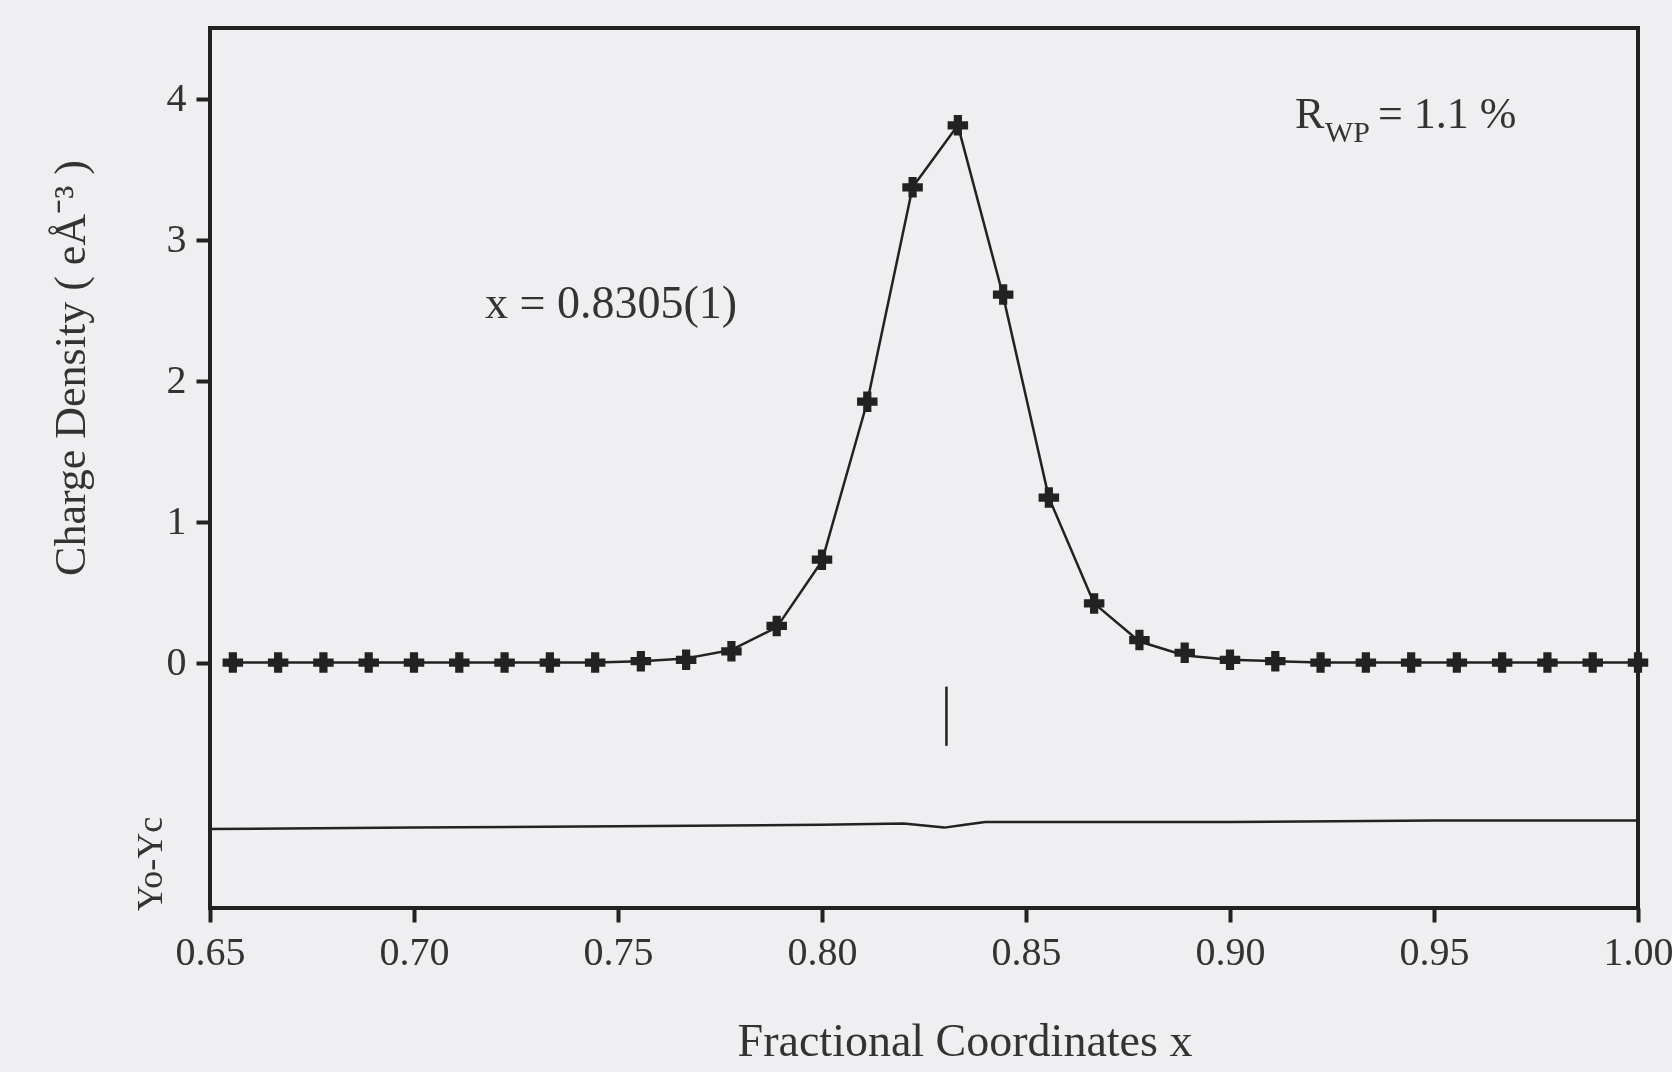 This screenshot has height=1072, width=1672. Describe the element at coordinates (414, 951) in the screenshot. I see `x-tick-label: 0.70` at that location.